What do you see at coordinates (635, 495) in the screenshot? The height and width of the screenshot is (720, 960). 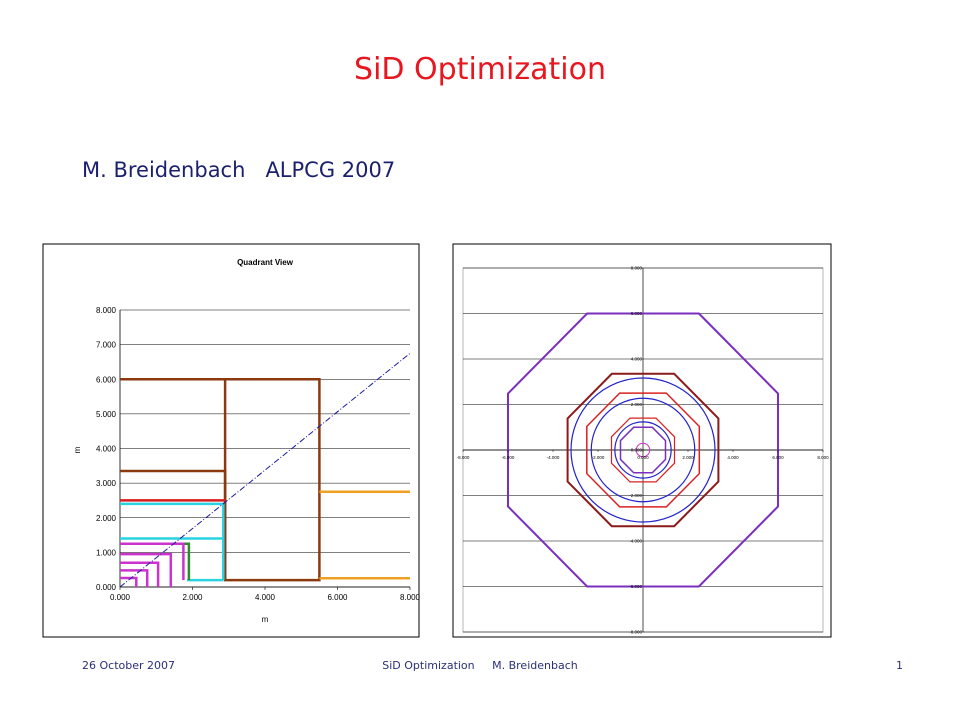 I see `y-tick-label: -2.000` at bounding box center [635, 495].